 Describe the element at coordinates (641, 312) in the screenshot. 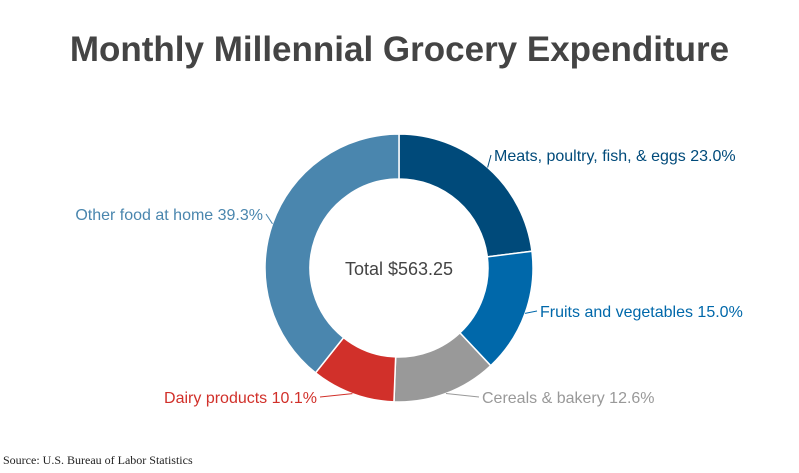

I see `slice-label: Fruits and vegetables 15.0%` at that location.